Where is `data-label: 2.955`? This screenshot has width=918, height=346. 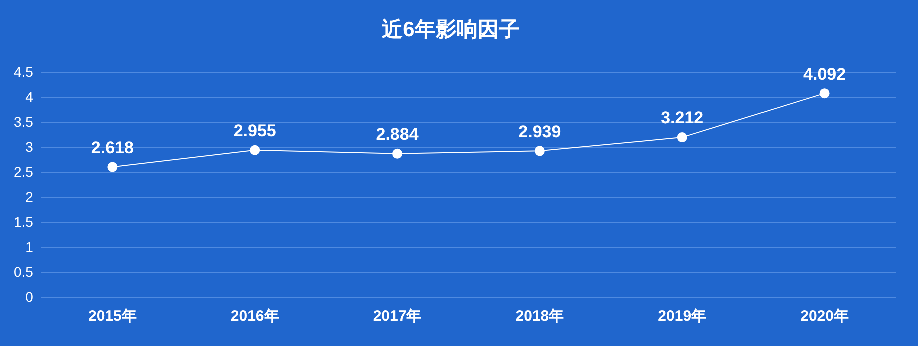 data-label: 2.955 is located at coordinates (255, 131).